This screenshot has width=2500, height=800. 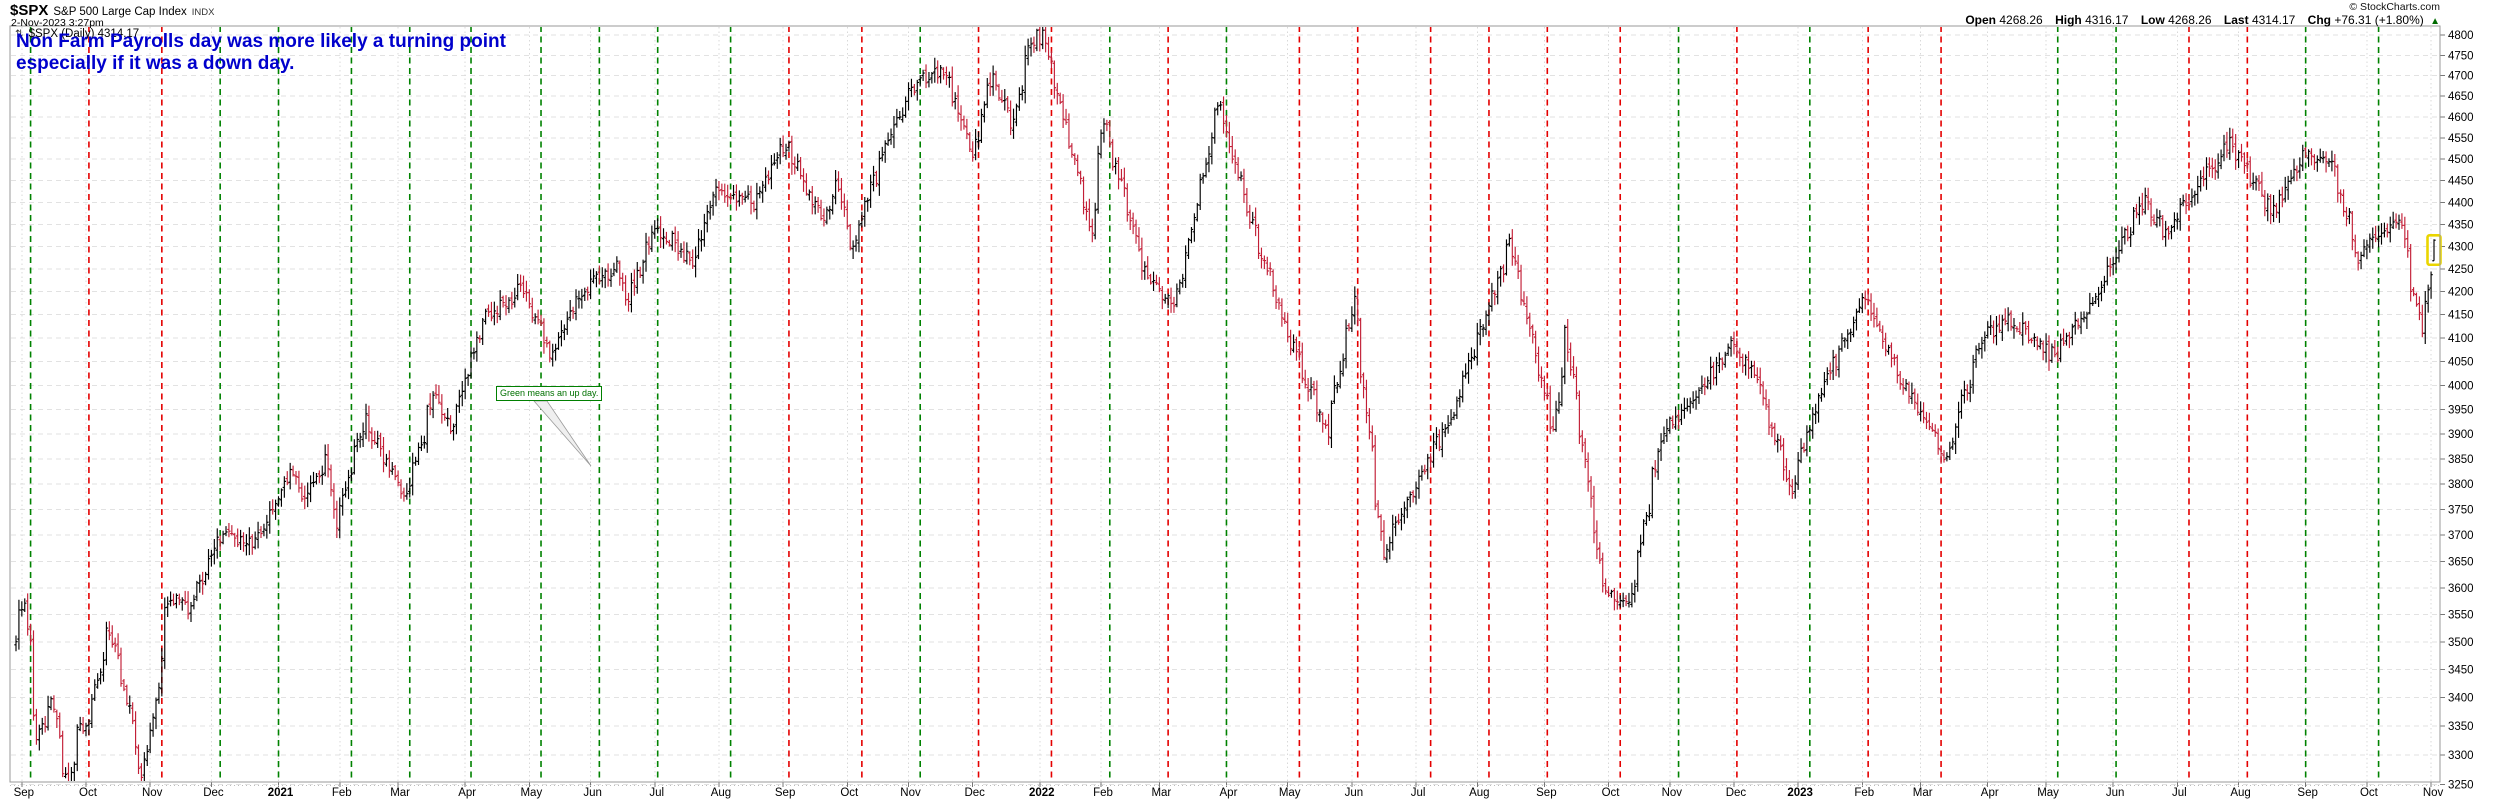 I want to click on plot-legend: ⇅ $SPX (Daily) 4314.17, so click(x=77, y=34).